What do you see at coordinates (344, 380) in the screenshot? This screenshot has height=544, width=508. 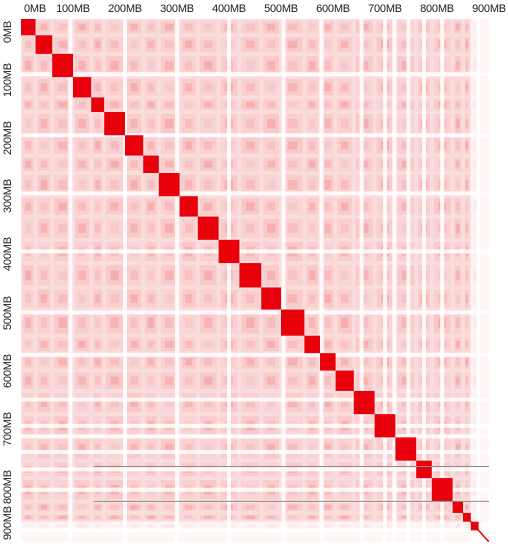 I see `diagonal-domain` at bounding box center [344, 380].